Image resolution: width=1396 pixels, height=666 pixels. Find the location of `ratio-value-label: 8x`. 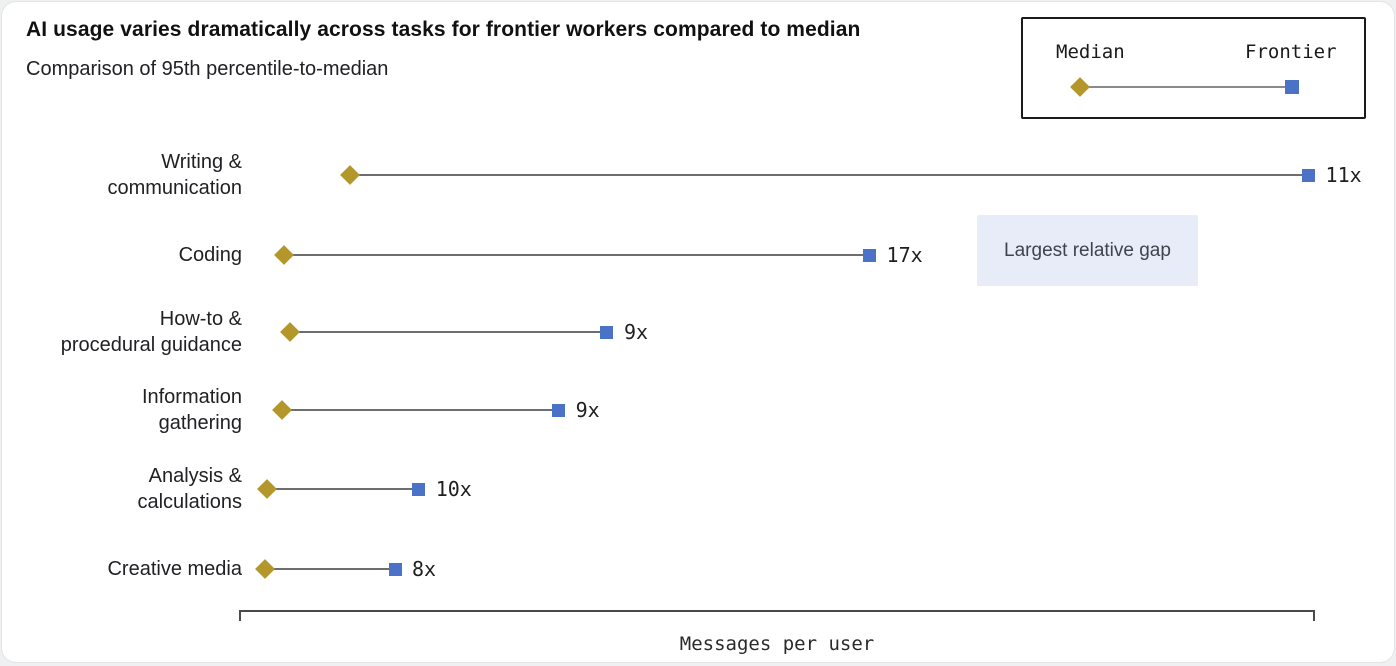

ratio-value-label: 8x is located at coordinates (424, 569).